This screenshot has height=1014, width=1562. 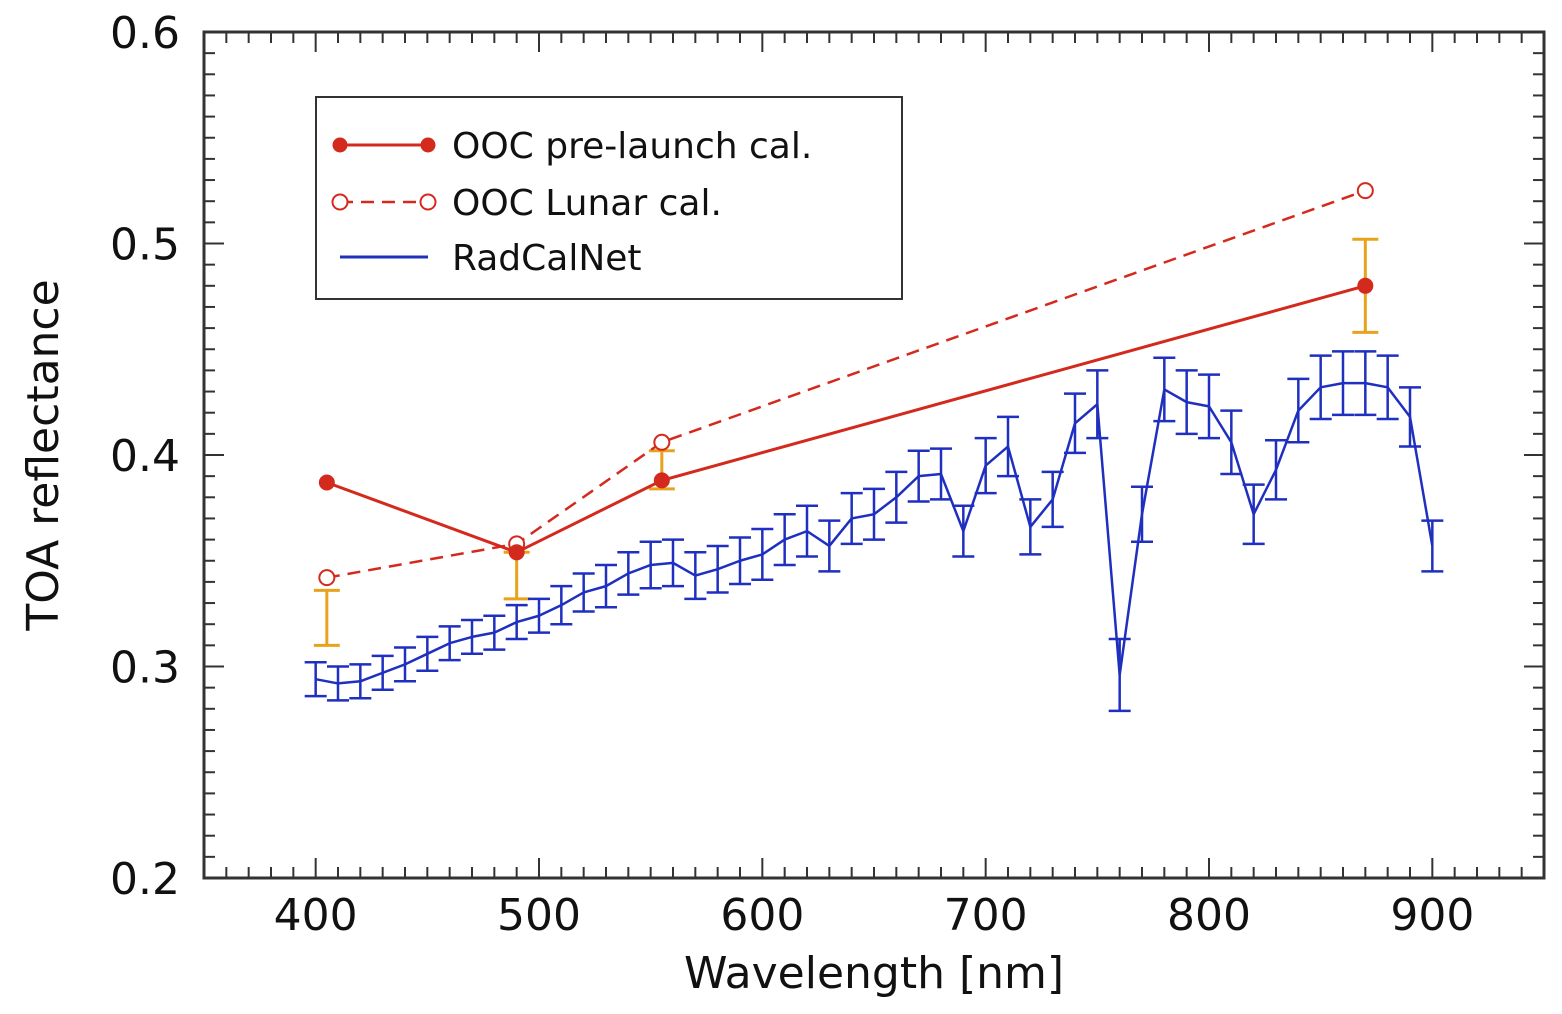 I want to click on x-tick-label: 900, so click(x=1432, y=915).